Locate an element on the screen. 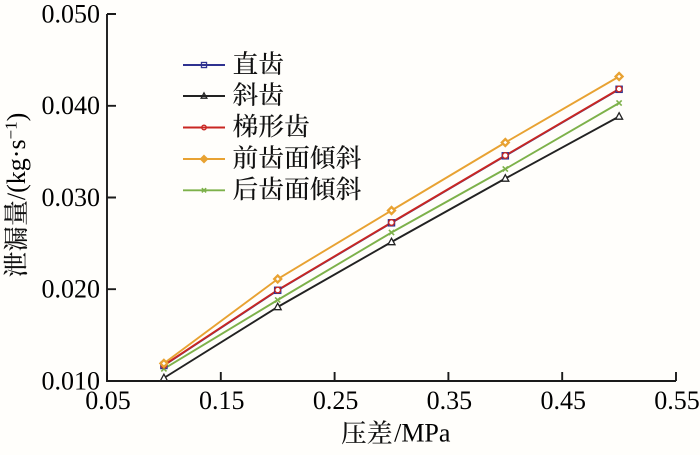  svg-text: 0.15 is located at coordinates (222, 400).